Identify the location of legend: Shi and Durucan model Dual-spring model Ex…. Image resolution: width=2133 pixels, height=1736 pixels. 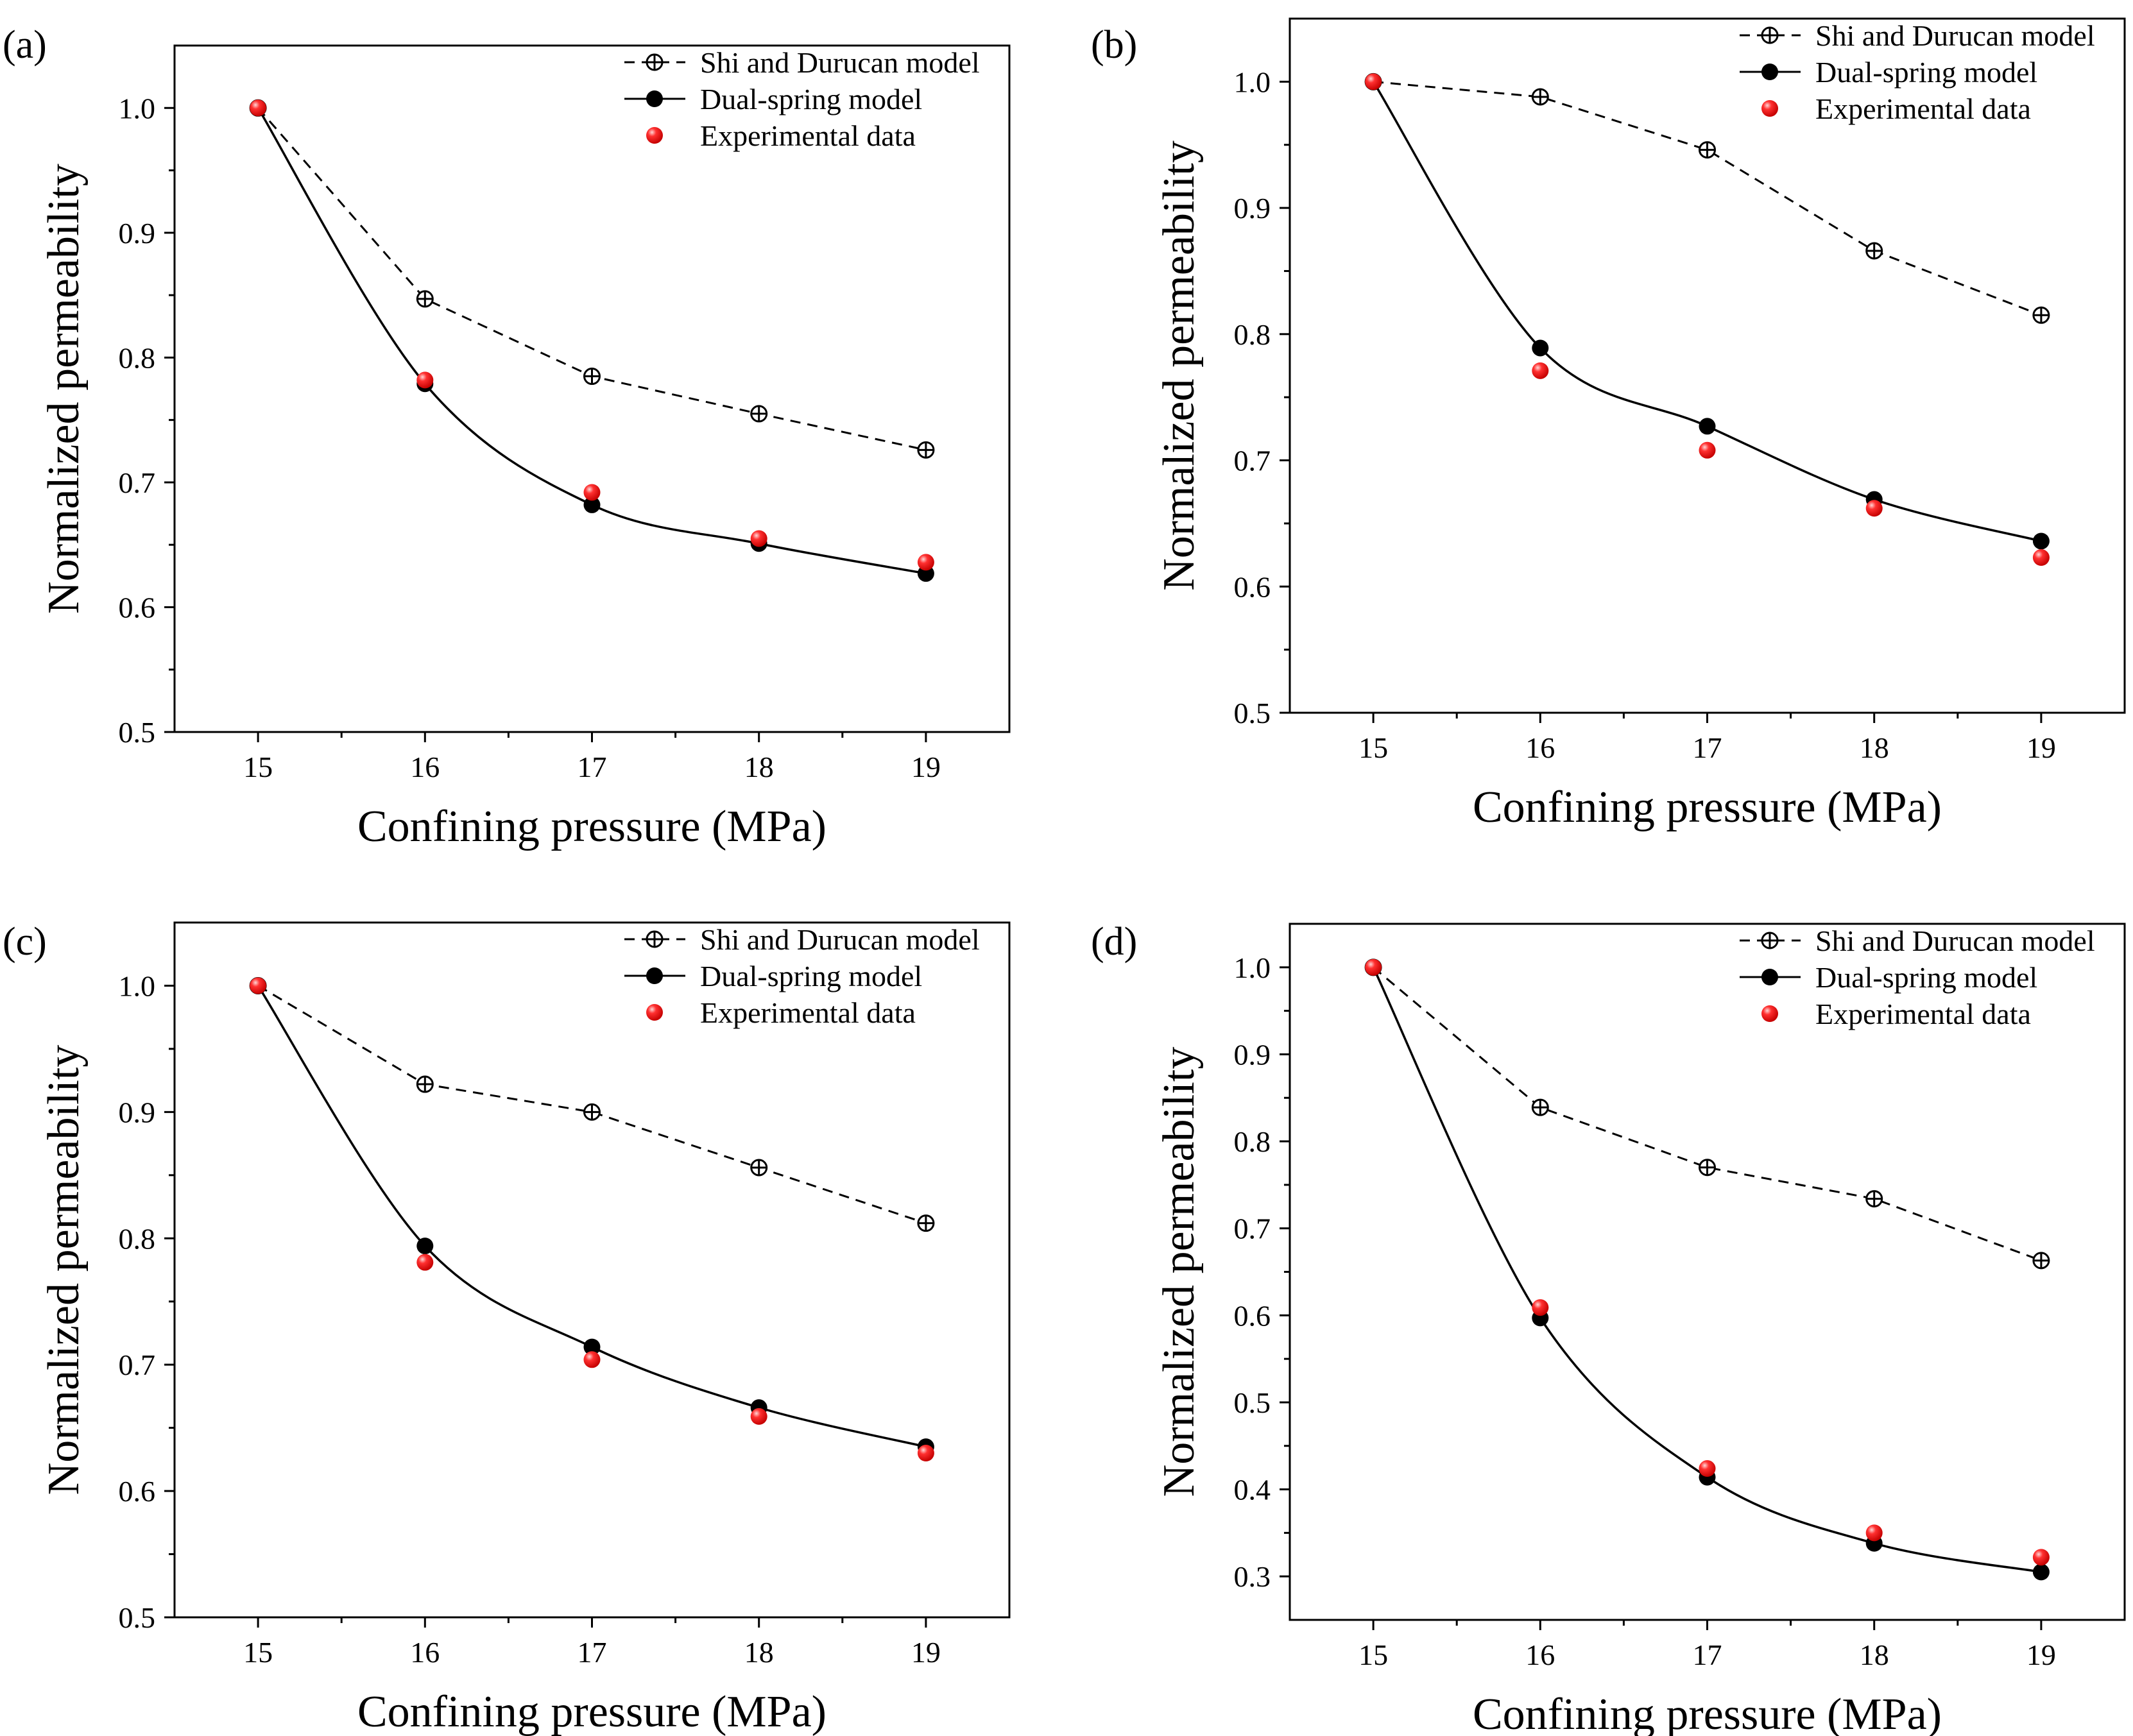
(802, 976).